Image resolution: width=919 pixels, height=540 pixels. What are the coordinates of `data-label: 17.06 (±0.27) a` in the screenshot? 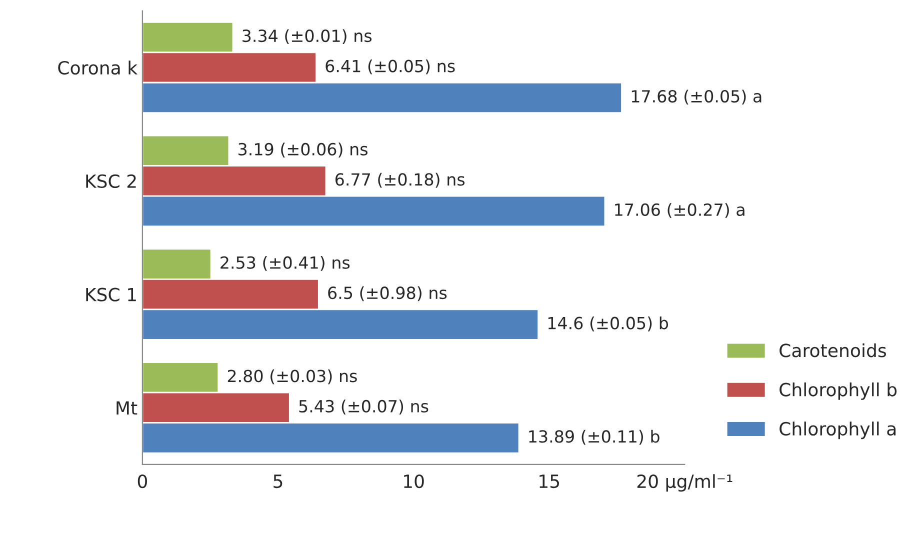 It's located at (679, 210).